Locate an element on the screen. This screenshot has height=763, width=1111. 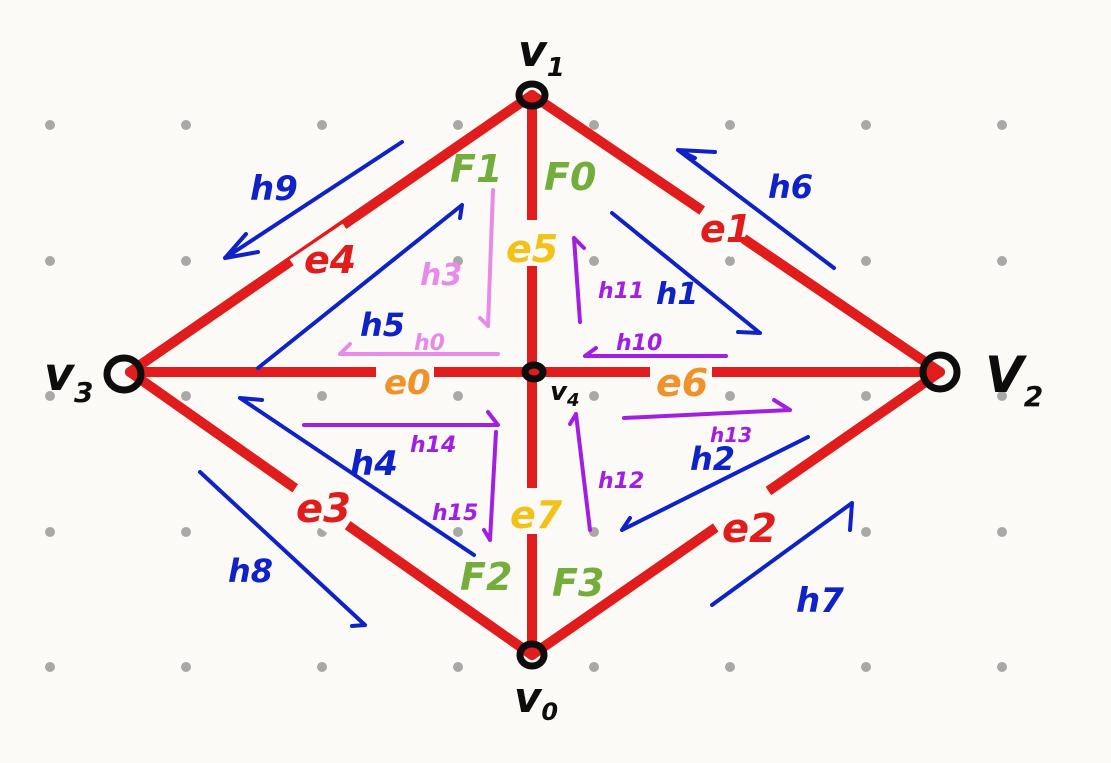
arrow-h3 is located at coordinates (486, 258).